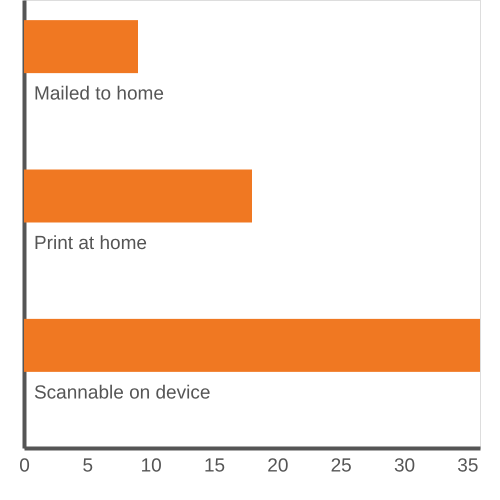 The width and height of the screenshot is (500, 500). What do you see at coordinates (341, 466) in the screenshot?
I see `x-tick-label: 25` at bounding box center [341, 466].